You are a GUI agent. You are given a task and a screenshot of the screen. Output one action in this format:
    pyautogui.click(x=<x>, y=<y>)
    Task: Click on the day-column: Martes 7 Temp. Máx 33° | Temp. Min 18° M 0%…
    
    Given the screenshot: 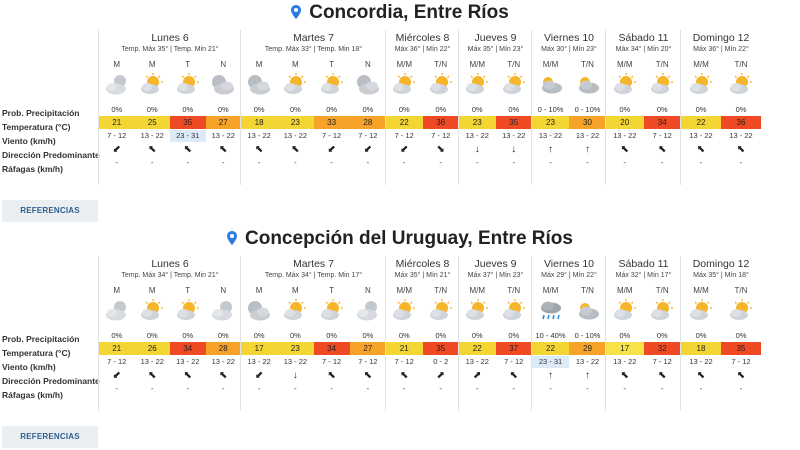 What is the action you would take?
    pyautogui.click(x=313, y=107)
    